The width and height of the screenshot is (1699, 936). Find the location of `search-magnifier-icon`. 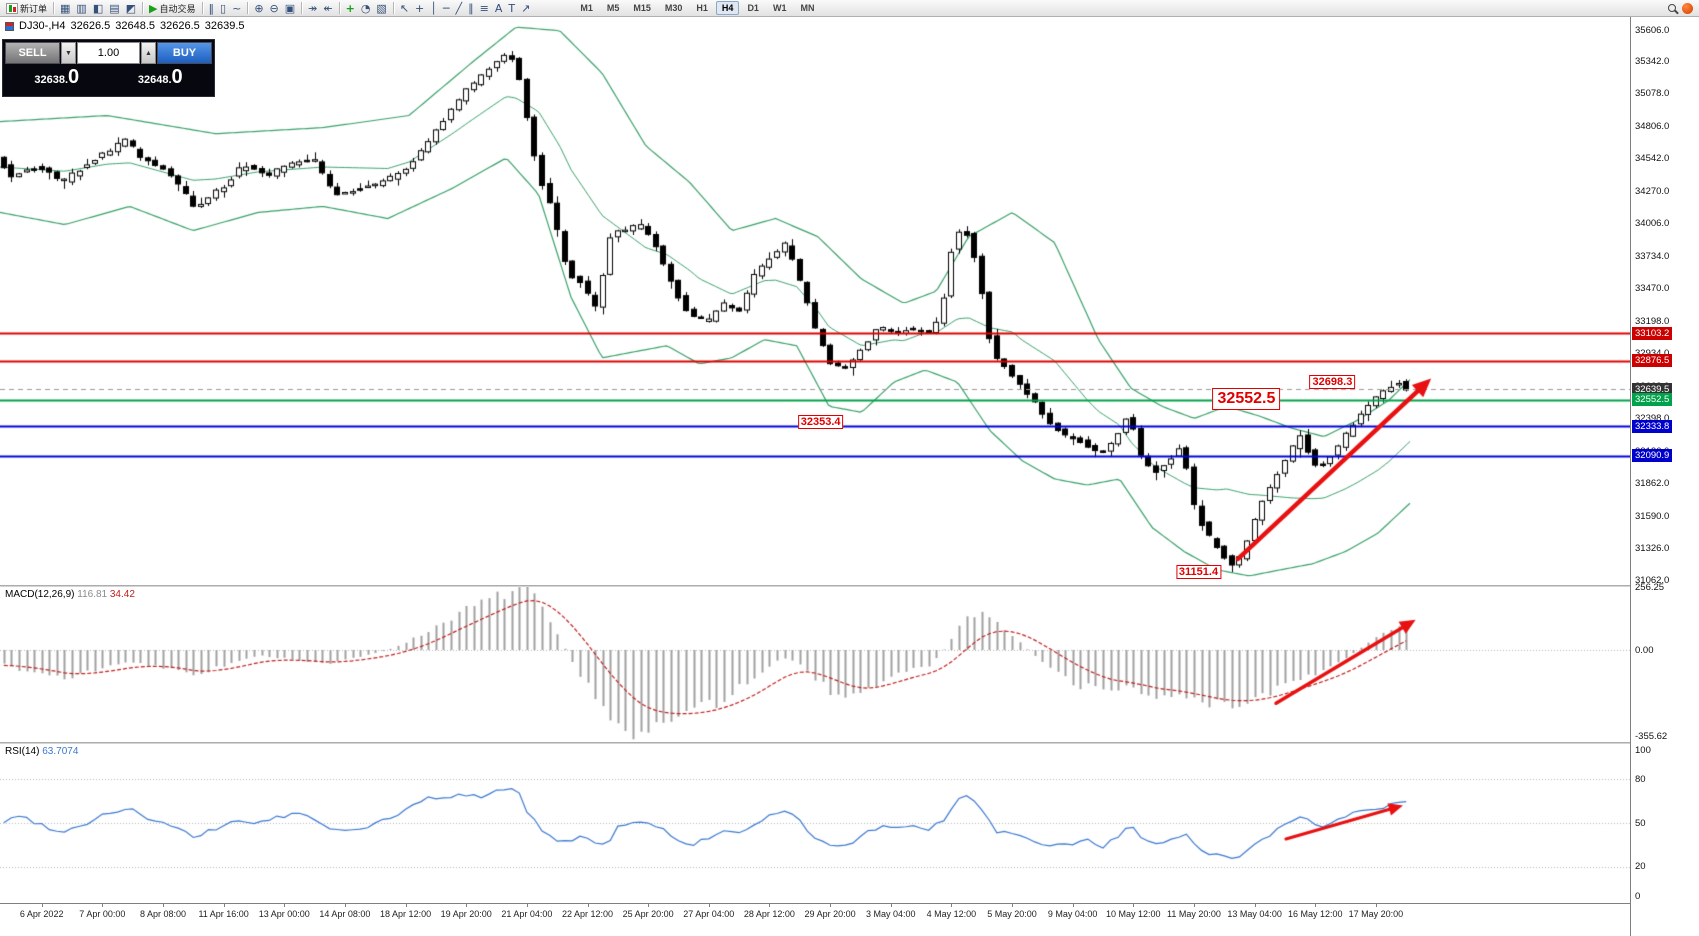

search-magnifier-icon is located at coordinates (1672, 8).